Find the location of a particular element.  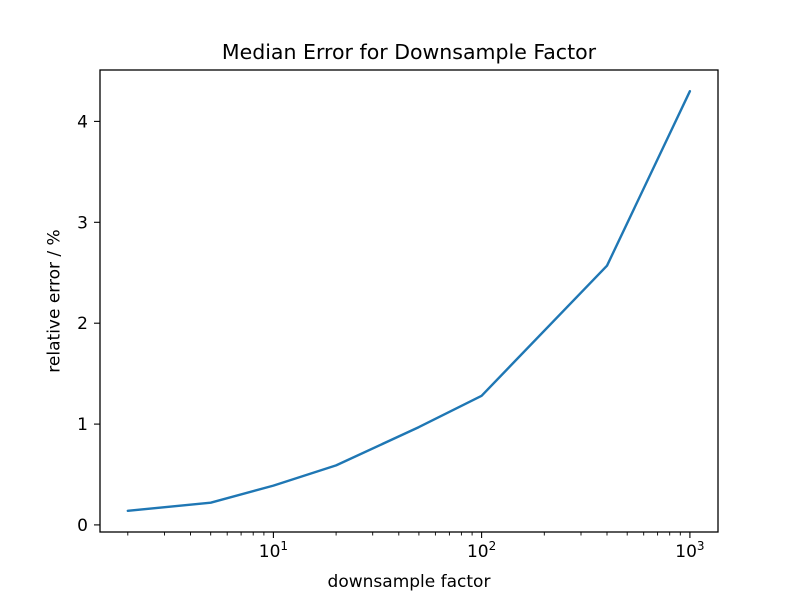

x-tick-label: 10¹ is located at coordinates (273, 550).